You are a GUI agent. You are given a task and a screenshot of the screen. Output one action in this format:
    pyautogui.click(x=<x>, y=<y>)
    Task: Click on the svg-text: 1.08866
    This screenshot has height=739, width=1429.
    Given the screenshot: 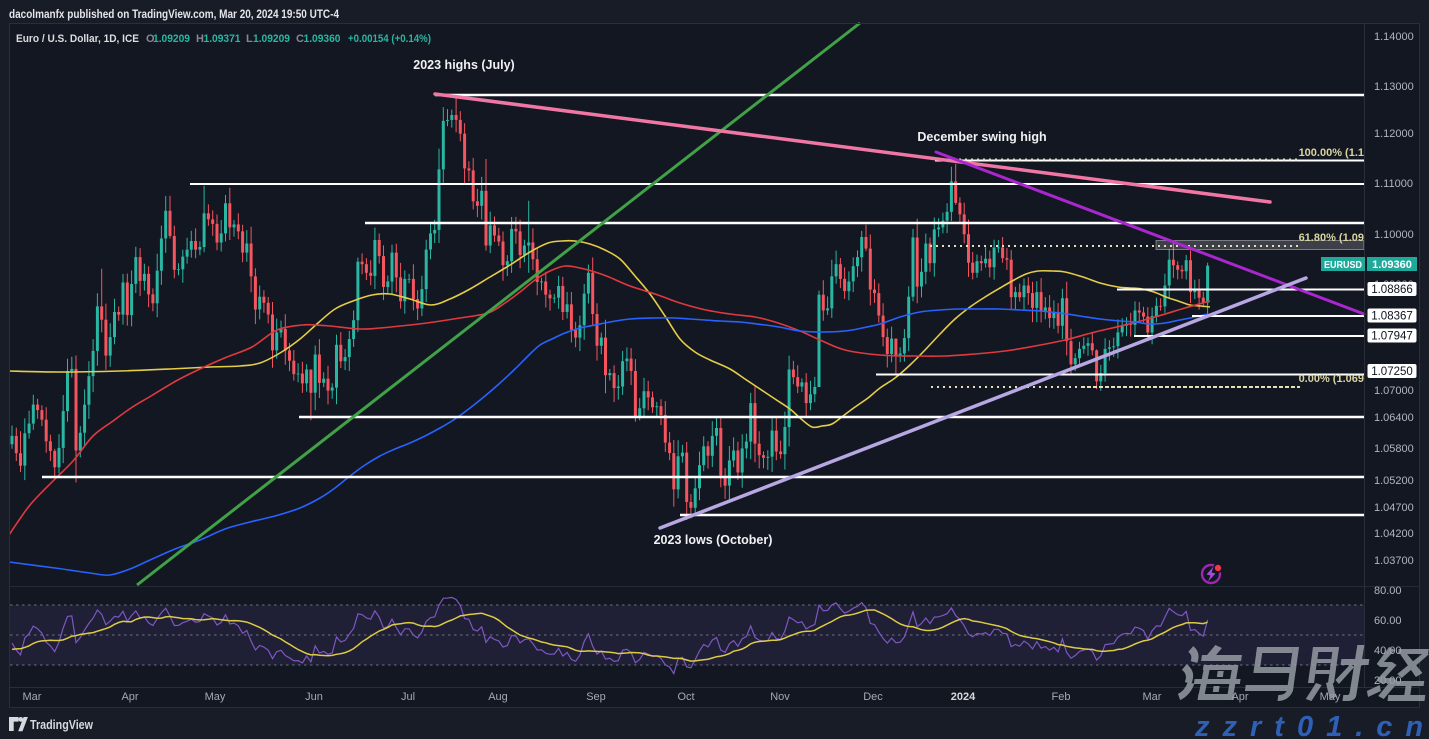 What is the action you would take?
    pyautogui.click(x=1392, y=290)
    